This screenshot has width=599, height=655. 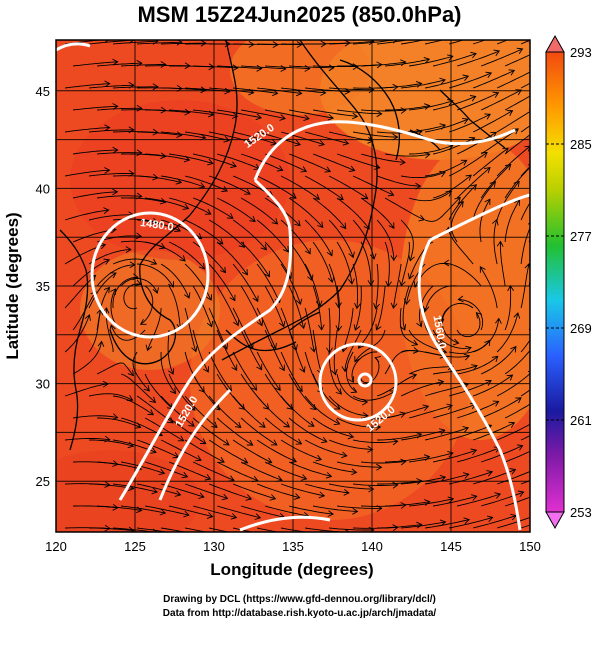 What do you see at coordinates (372, 546) in the screenshot?
I see `x-tick-label: 140` at bounding box center [372, 546].